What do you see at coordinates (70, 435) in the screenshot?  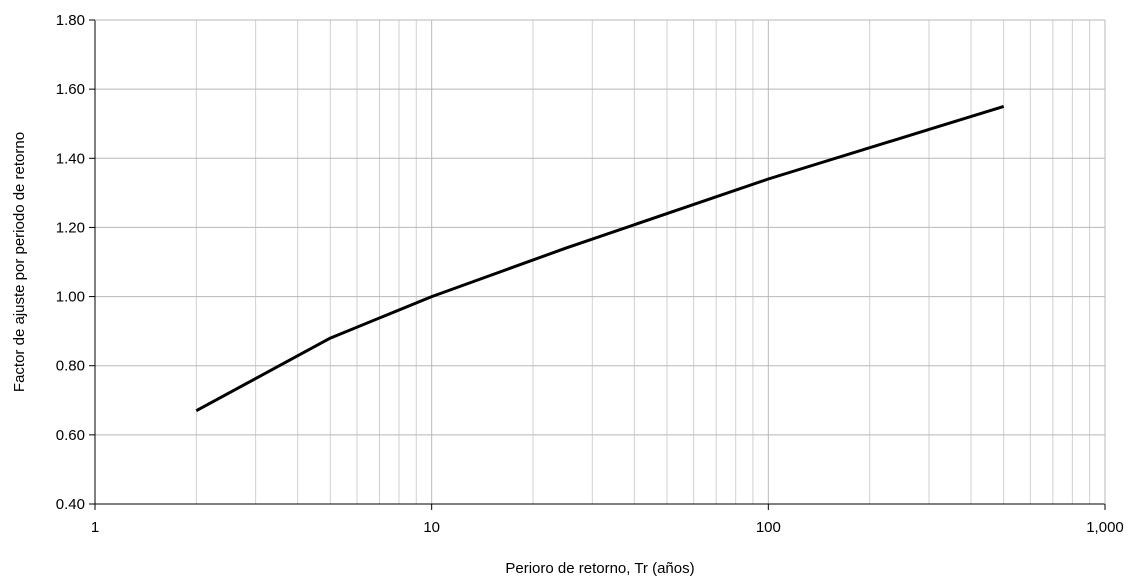 I see `y-tick-label: 0.60` at bounding box center [70, 435].